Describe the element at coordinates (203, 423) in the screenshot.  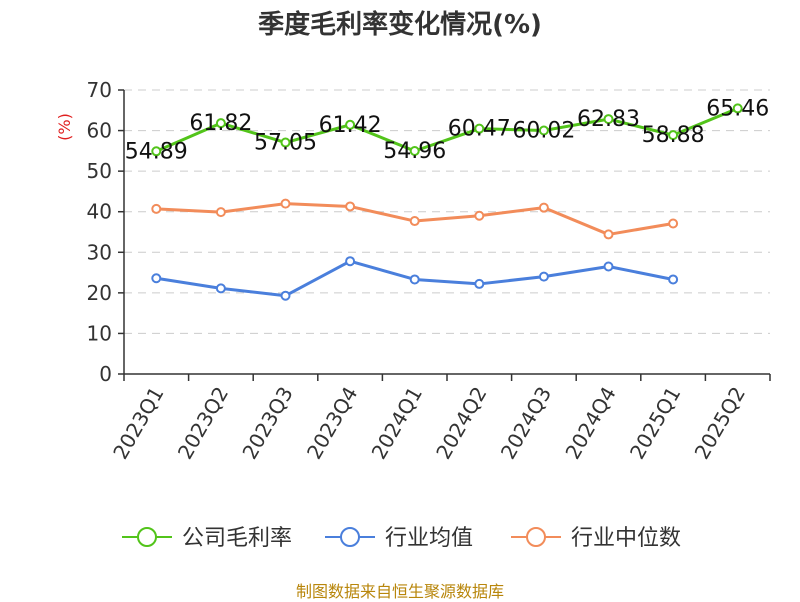
I see `x-tick-label: 2023Q2` at that location.